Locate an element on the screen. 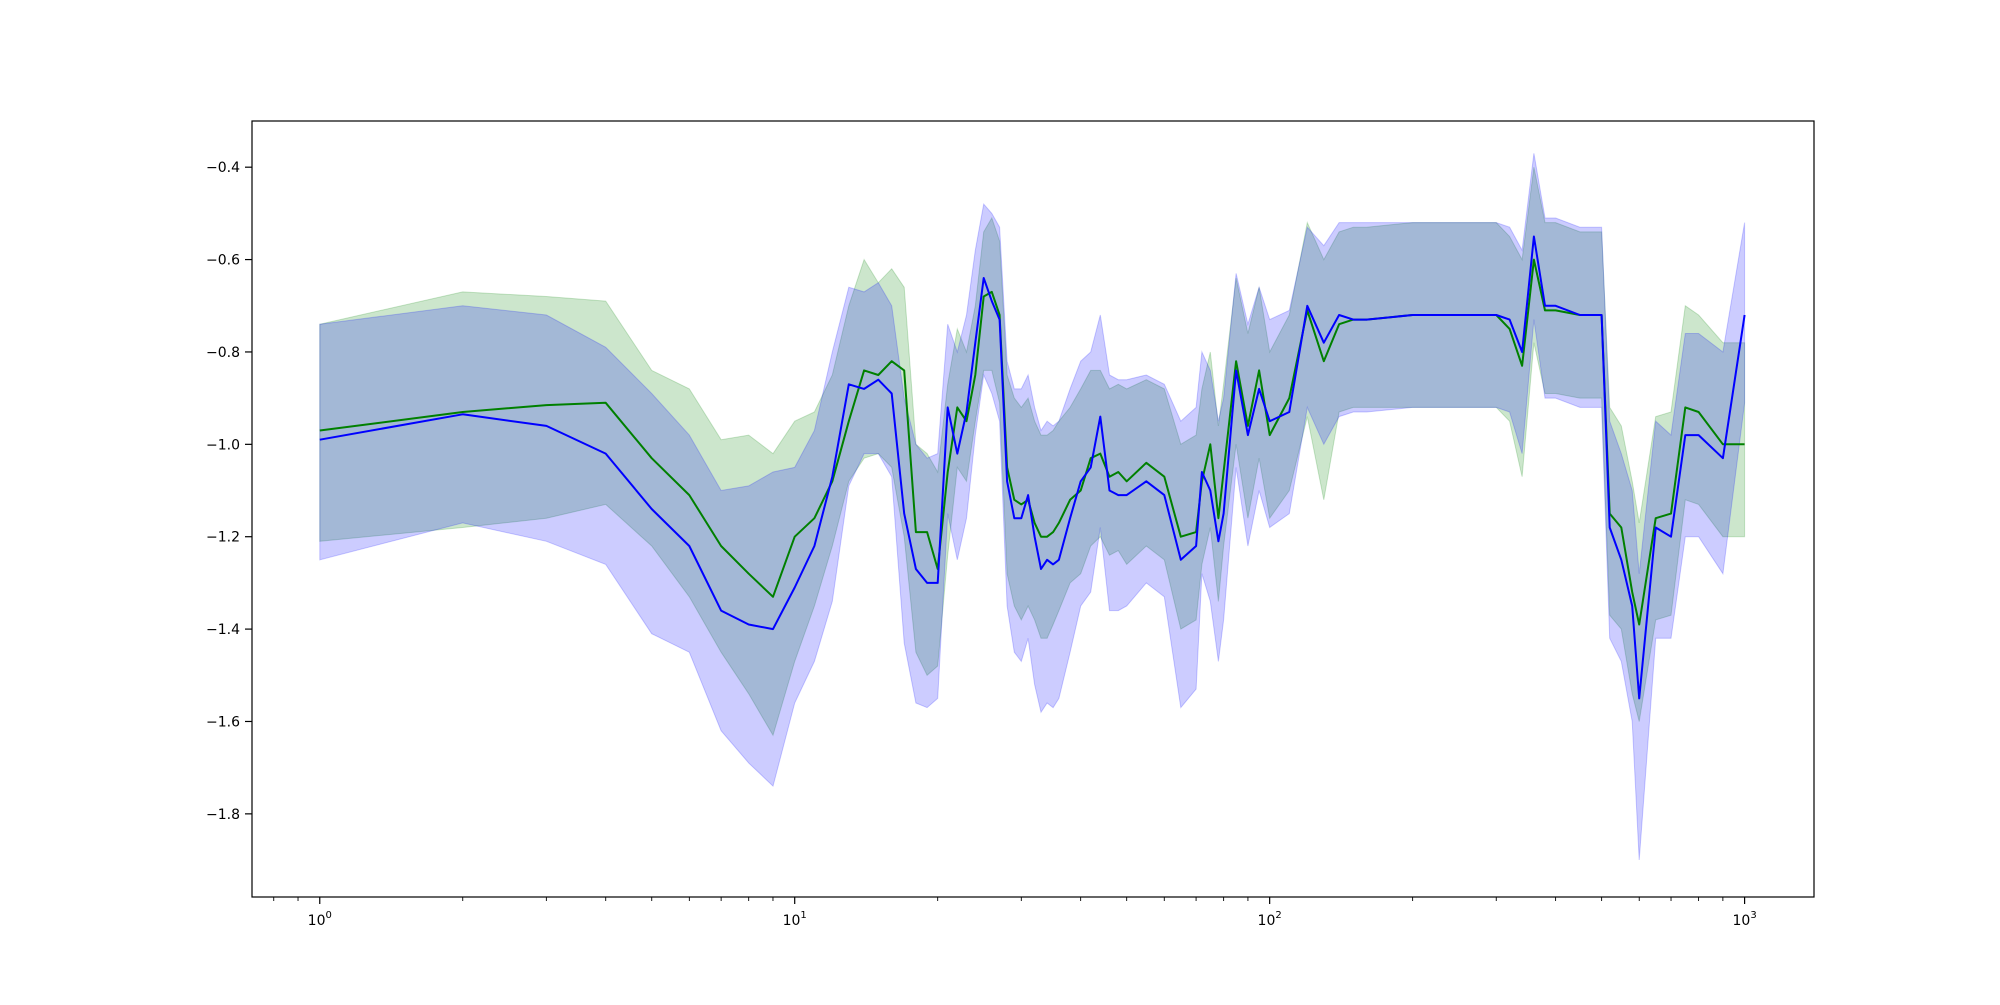 The height and width of the screenshot is (1005, 2000). y-tick-label: −0.6 is located at coordinates (223, 261).